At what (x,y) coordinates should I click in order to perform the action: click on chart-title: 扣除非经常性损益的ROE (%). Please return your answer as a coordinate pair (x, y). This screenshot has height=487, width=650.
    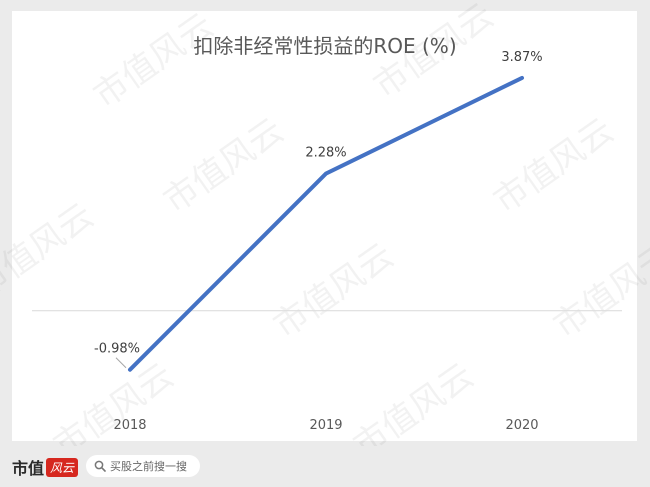
    Looking at the image, I should click on (325, 46).